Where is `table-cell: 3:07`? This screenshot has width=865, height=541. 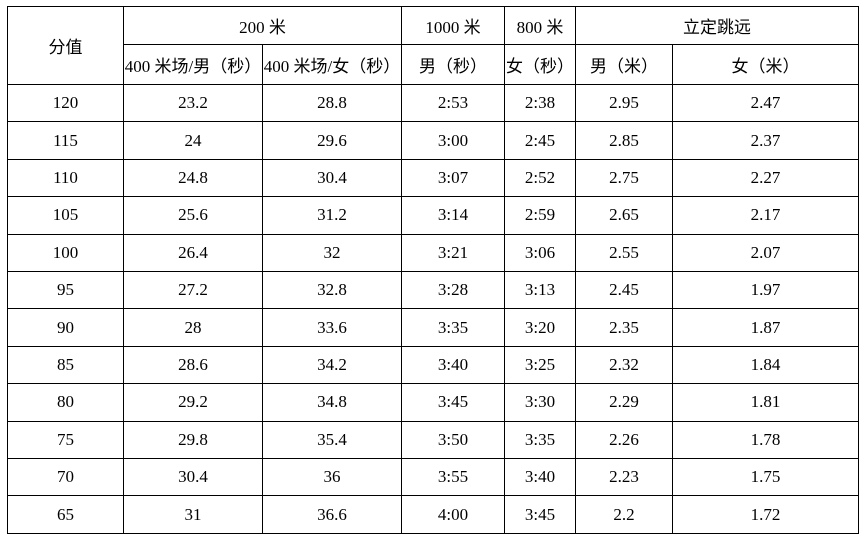 table-cell: 3:07 is located at coordinates (453, 178).